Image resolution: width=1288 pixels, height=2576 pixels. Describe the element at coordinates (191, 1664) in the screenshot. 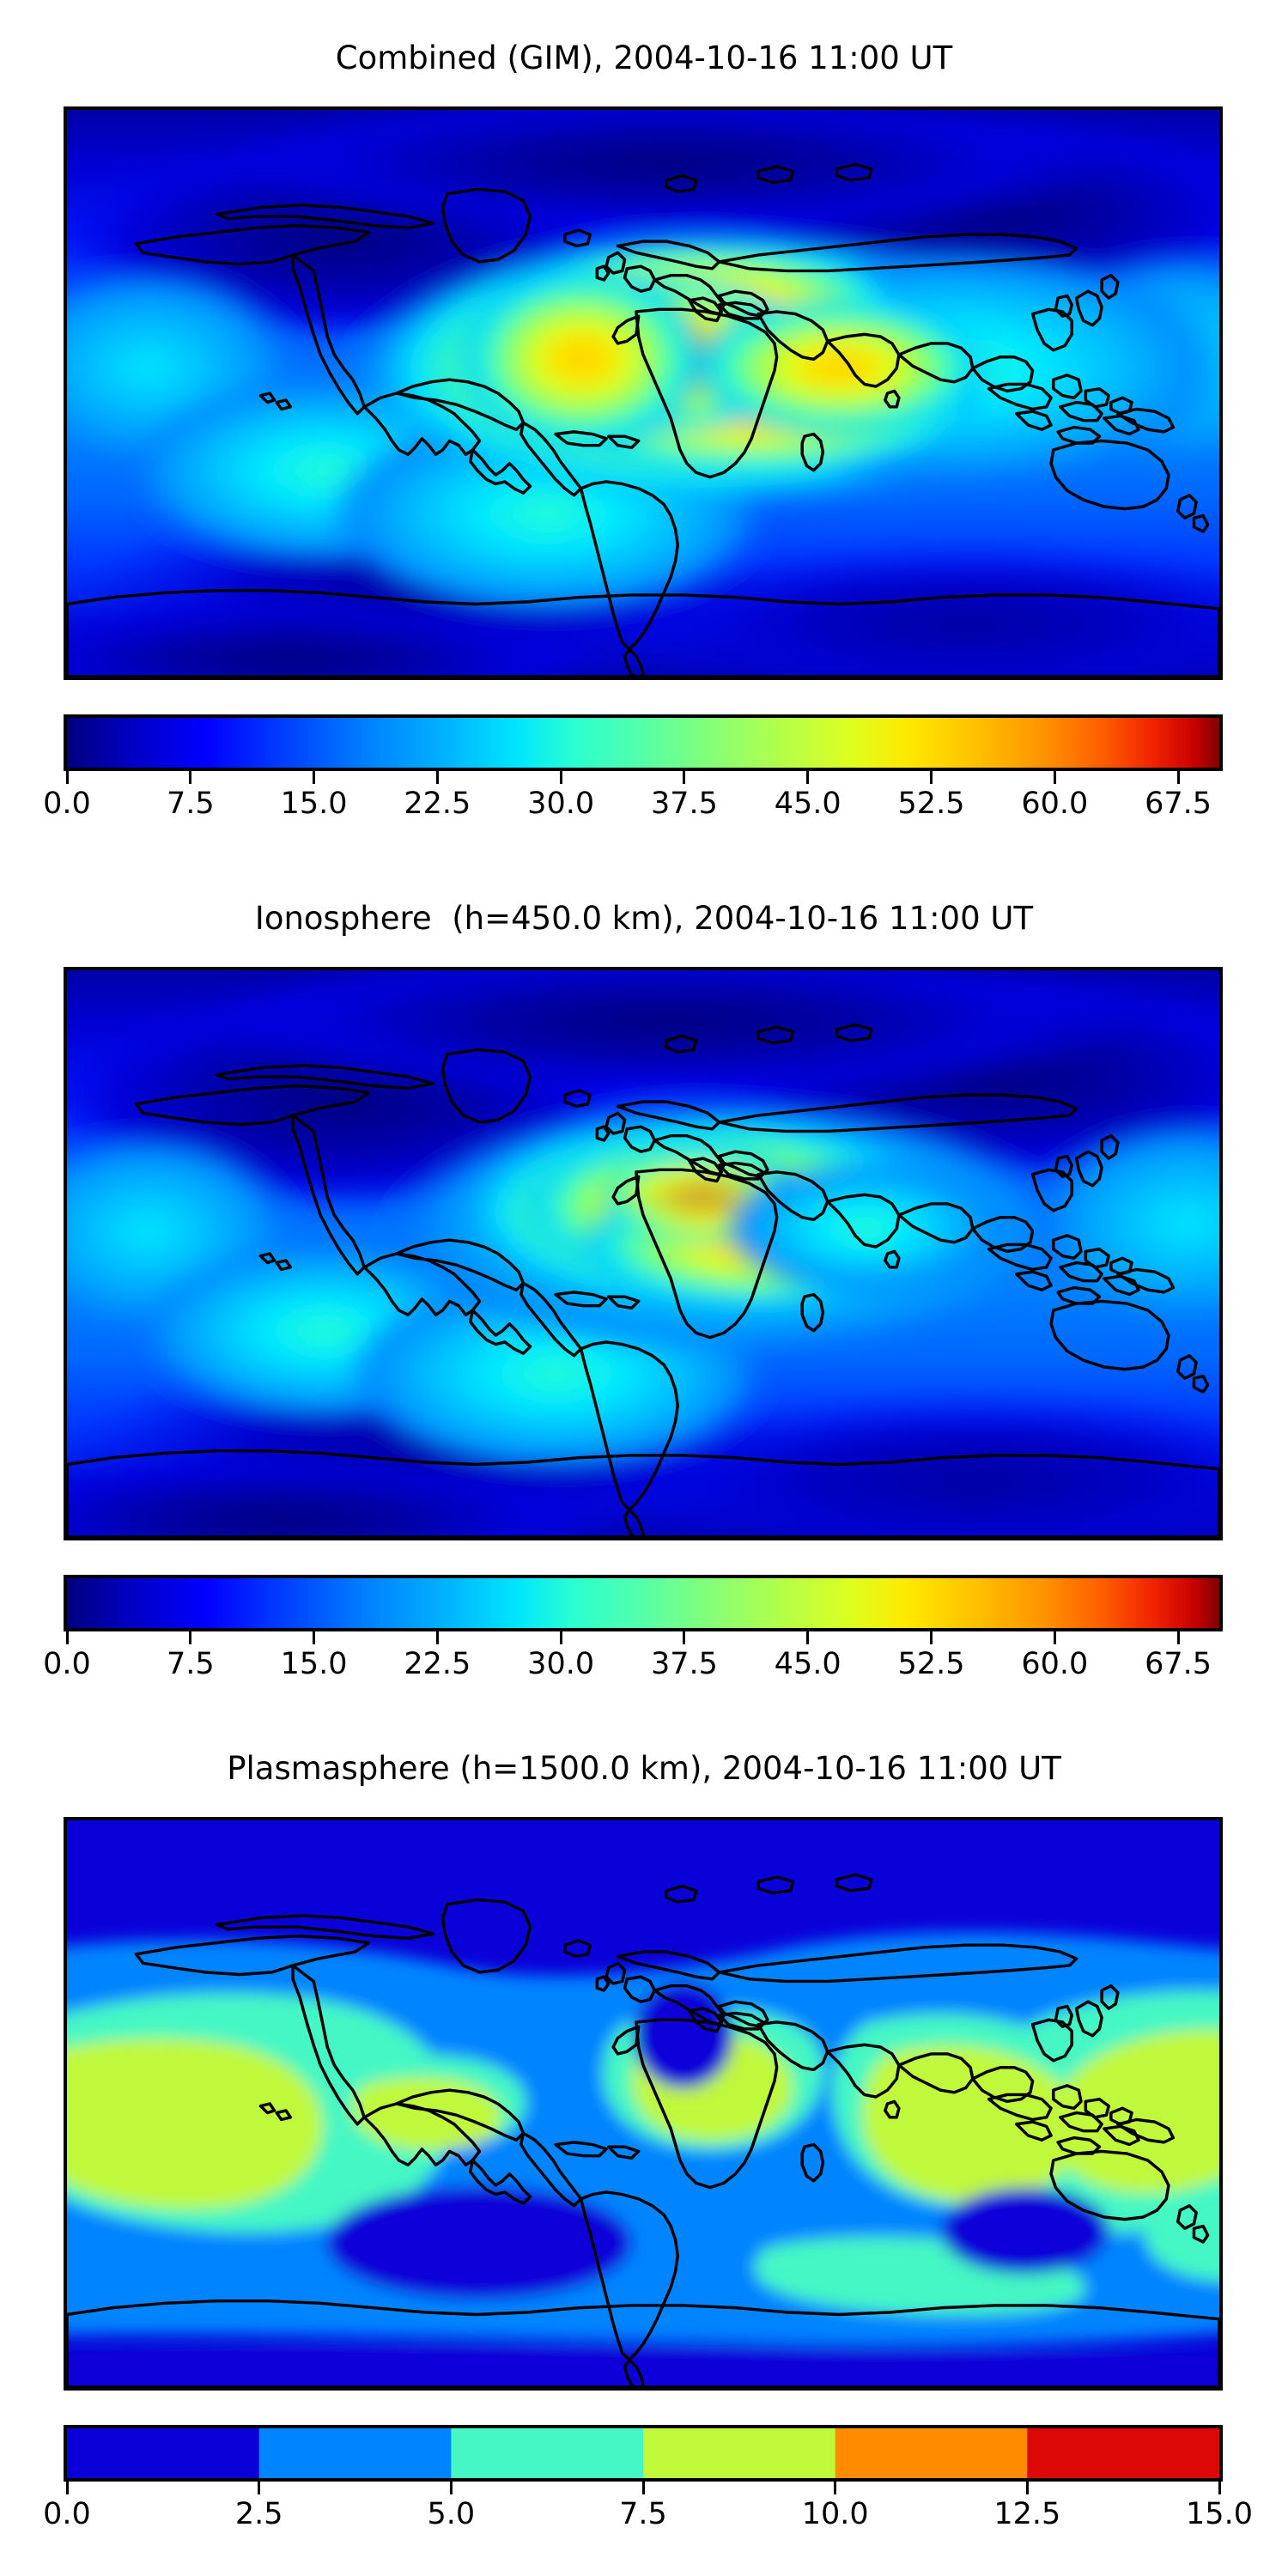

I see `colorbar-tick-label-ionosphere-1: 7.5` at that location.